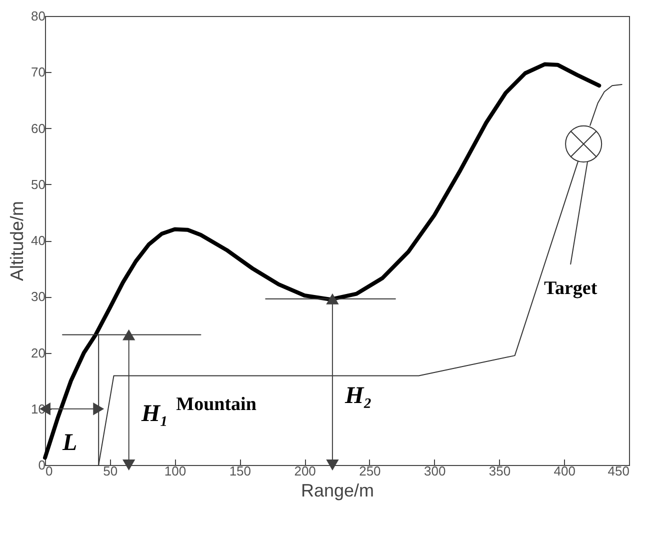  What do you see at coordinates (38, 184) in the screenshot?
I see `y-tick-label: 50` at bounding box center [38, 184].